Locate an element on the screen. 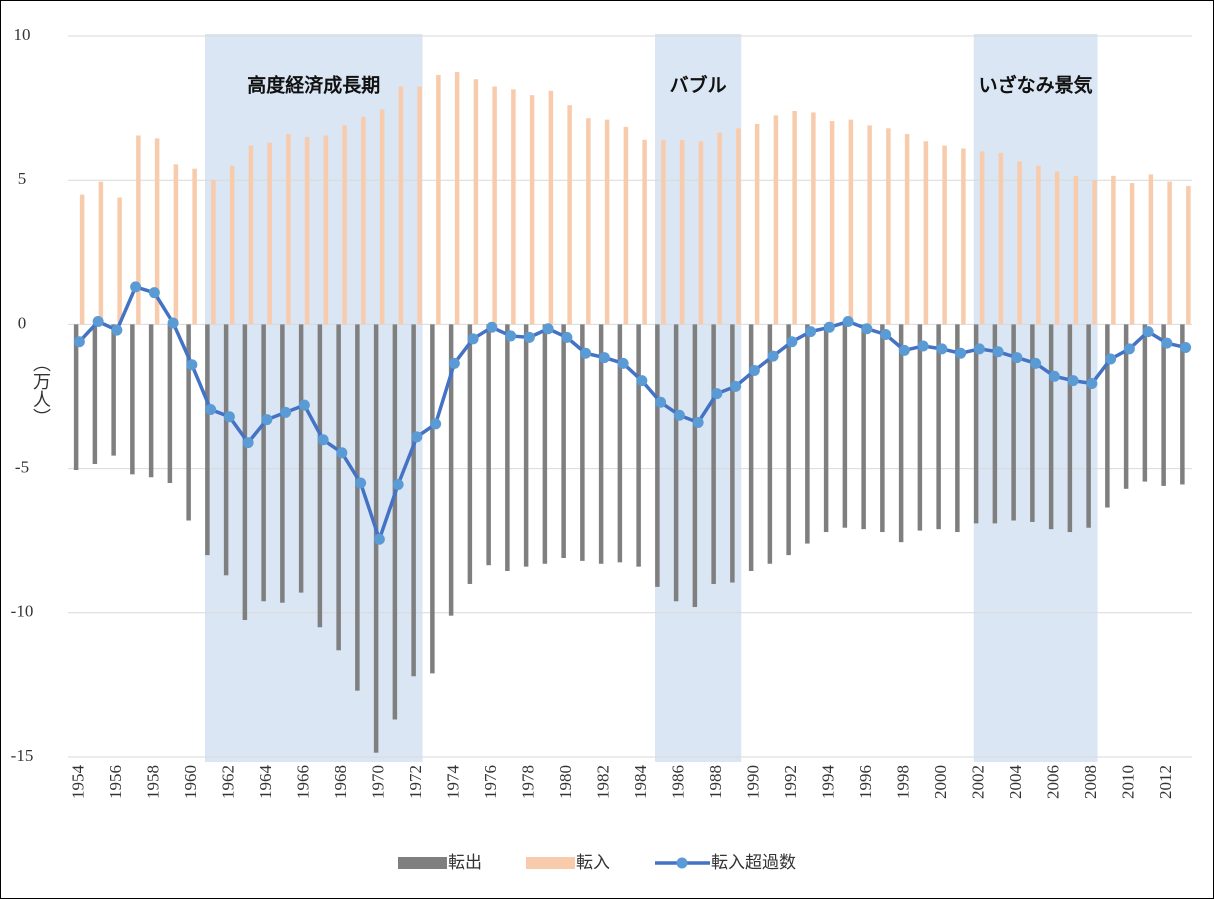  period-label: いざなみ景気 is located at coordinates (1036, 85).